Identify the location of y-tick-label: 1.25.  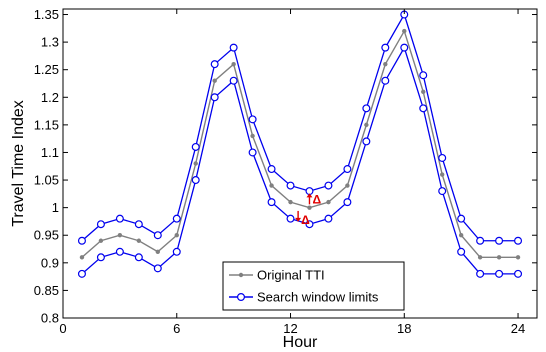
(46, 69).